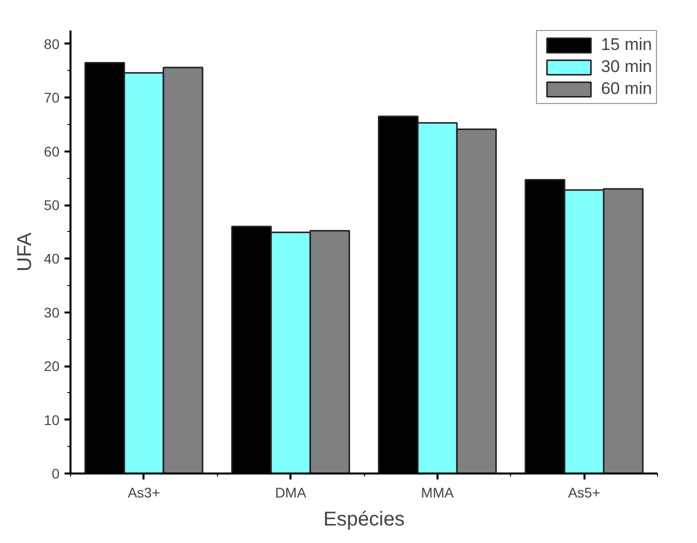 This screenshot has width=697, height=543. I want to click on y-tick-label: 10, so click(52, 420).